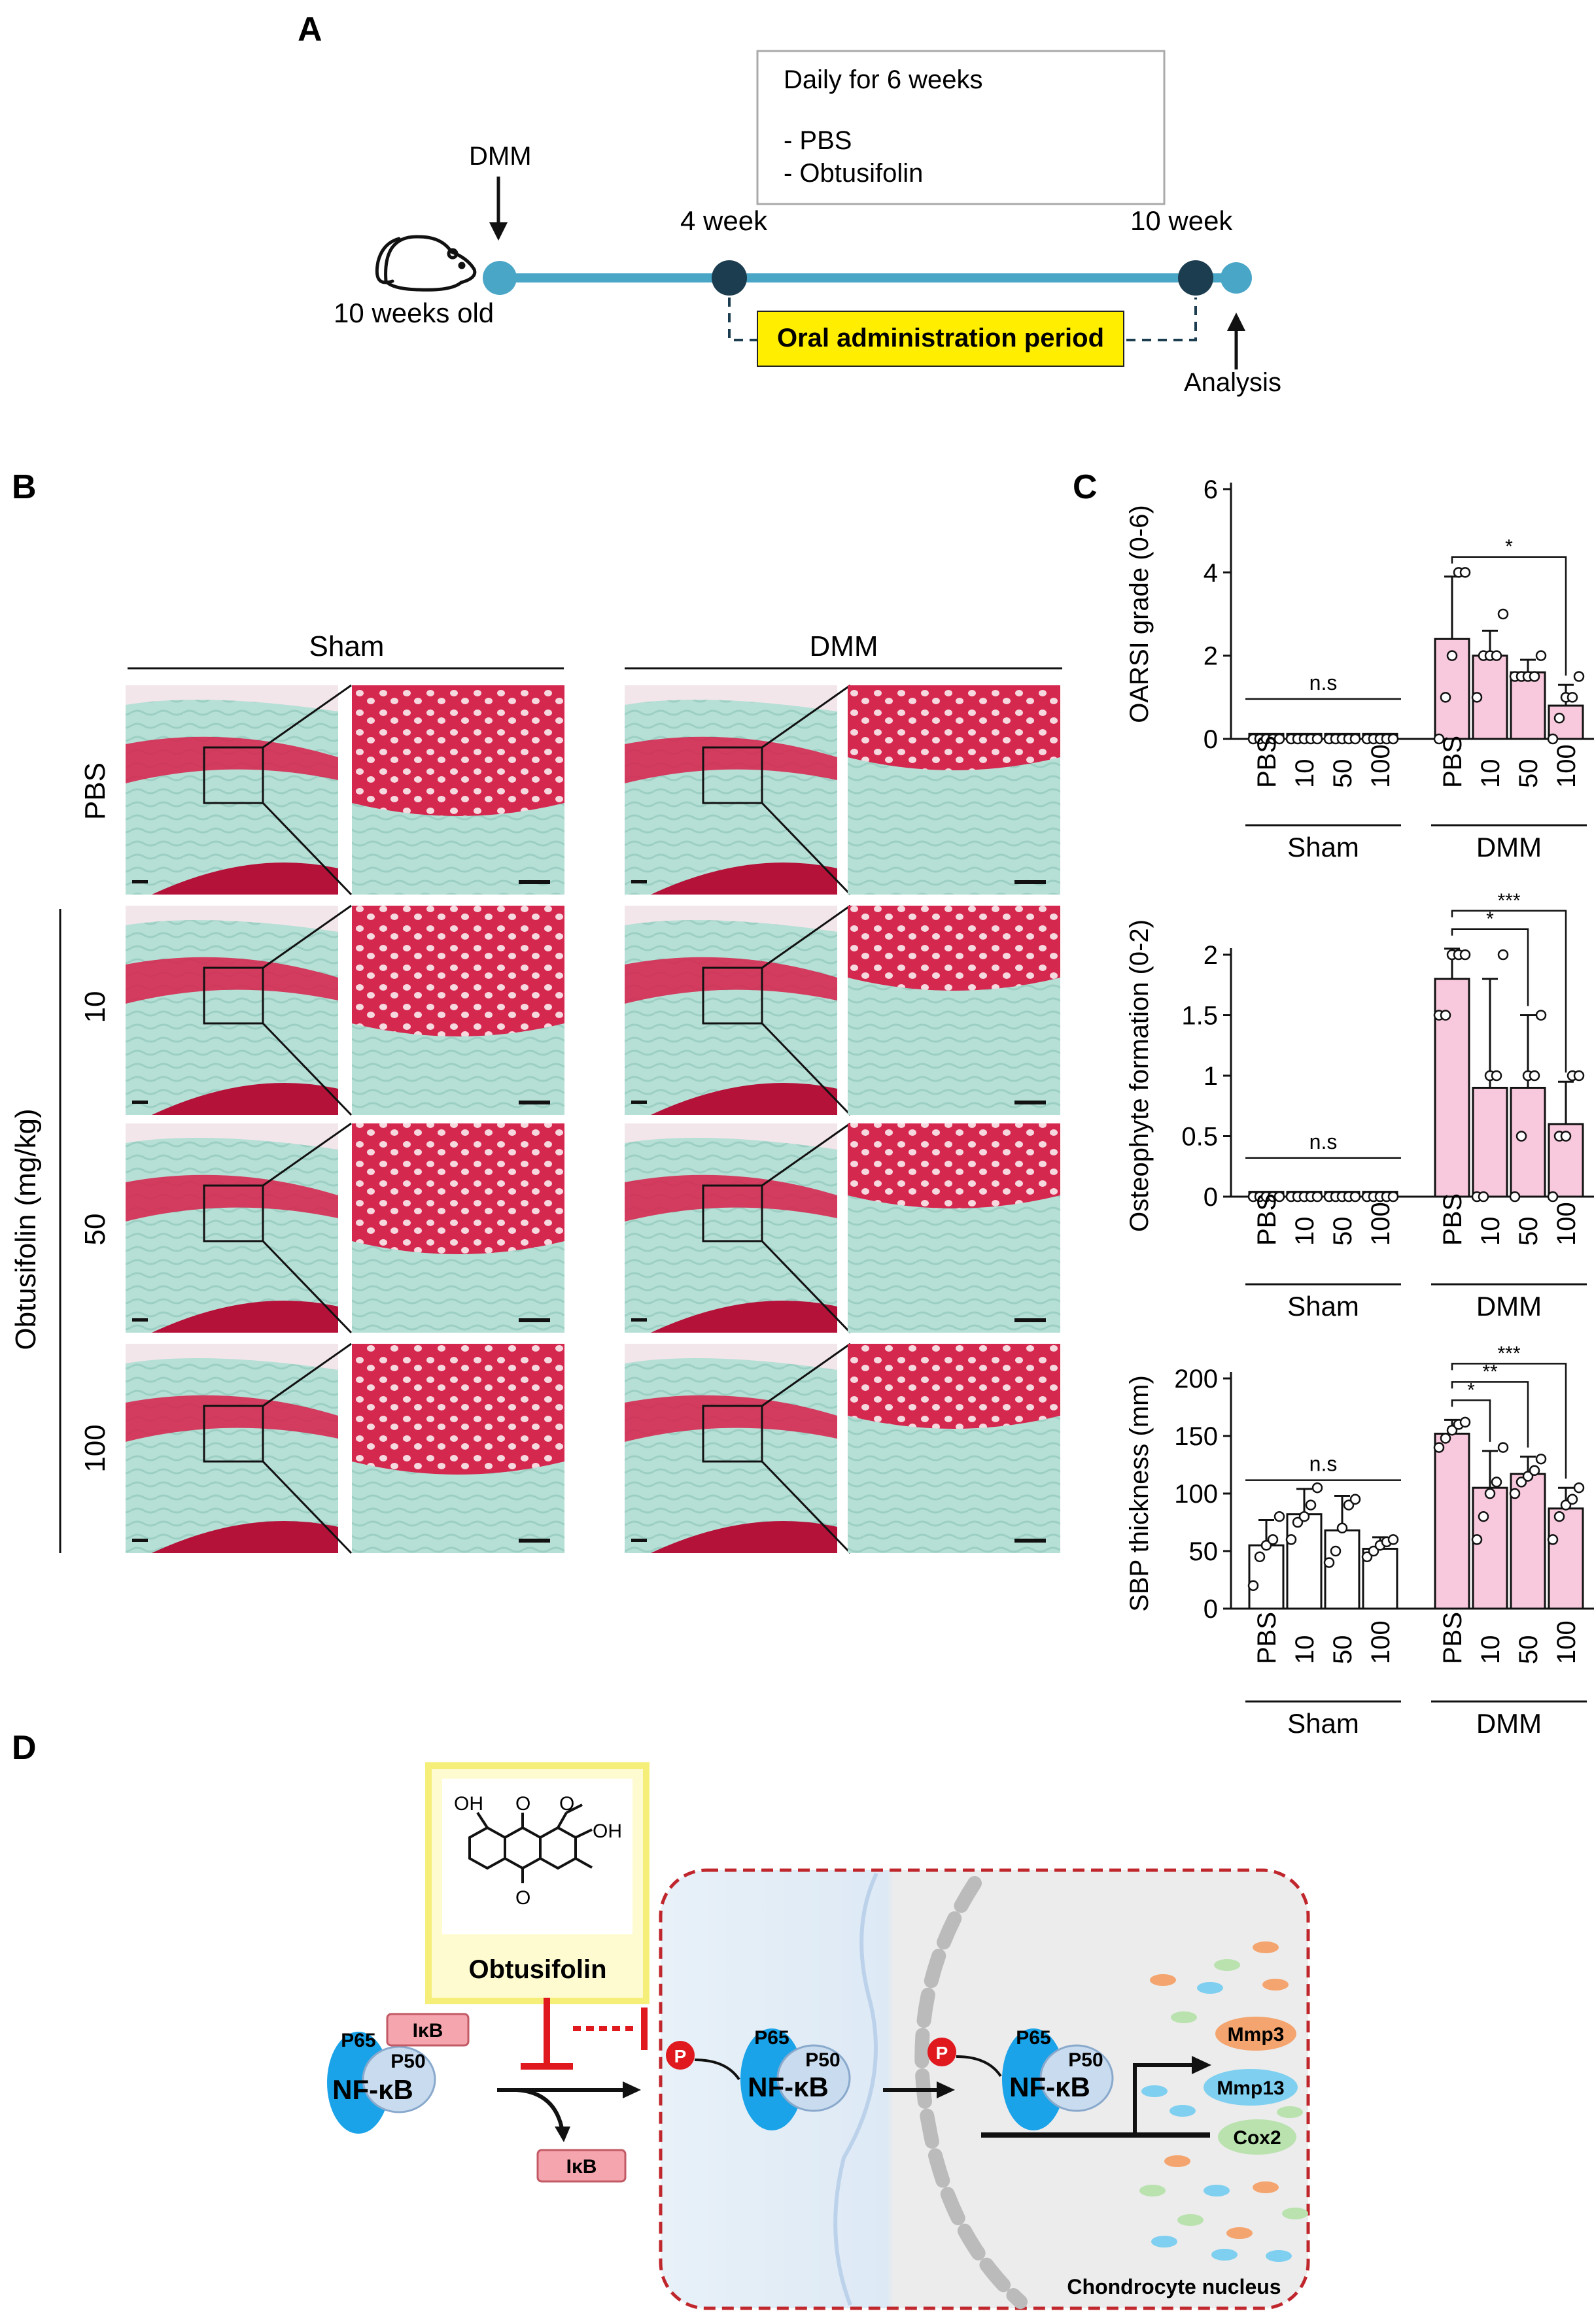 The image size is (1594, 2324). What do you see at coordinates (1490, 1371) in the screenshot?
I see `significance-label: **` at bounding box center [1490, 1371].